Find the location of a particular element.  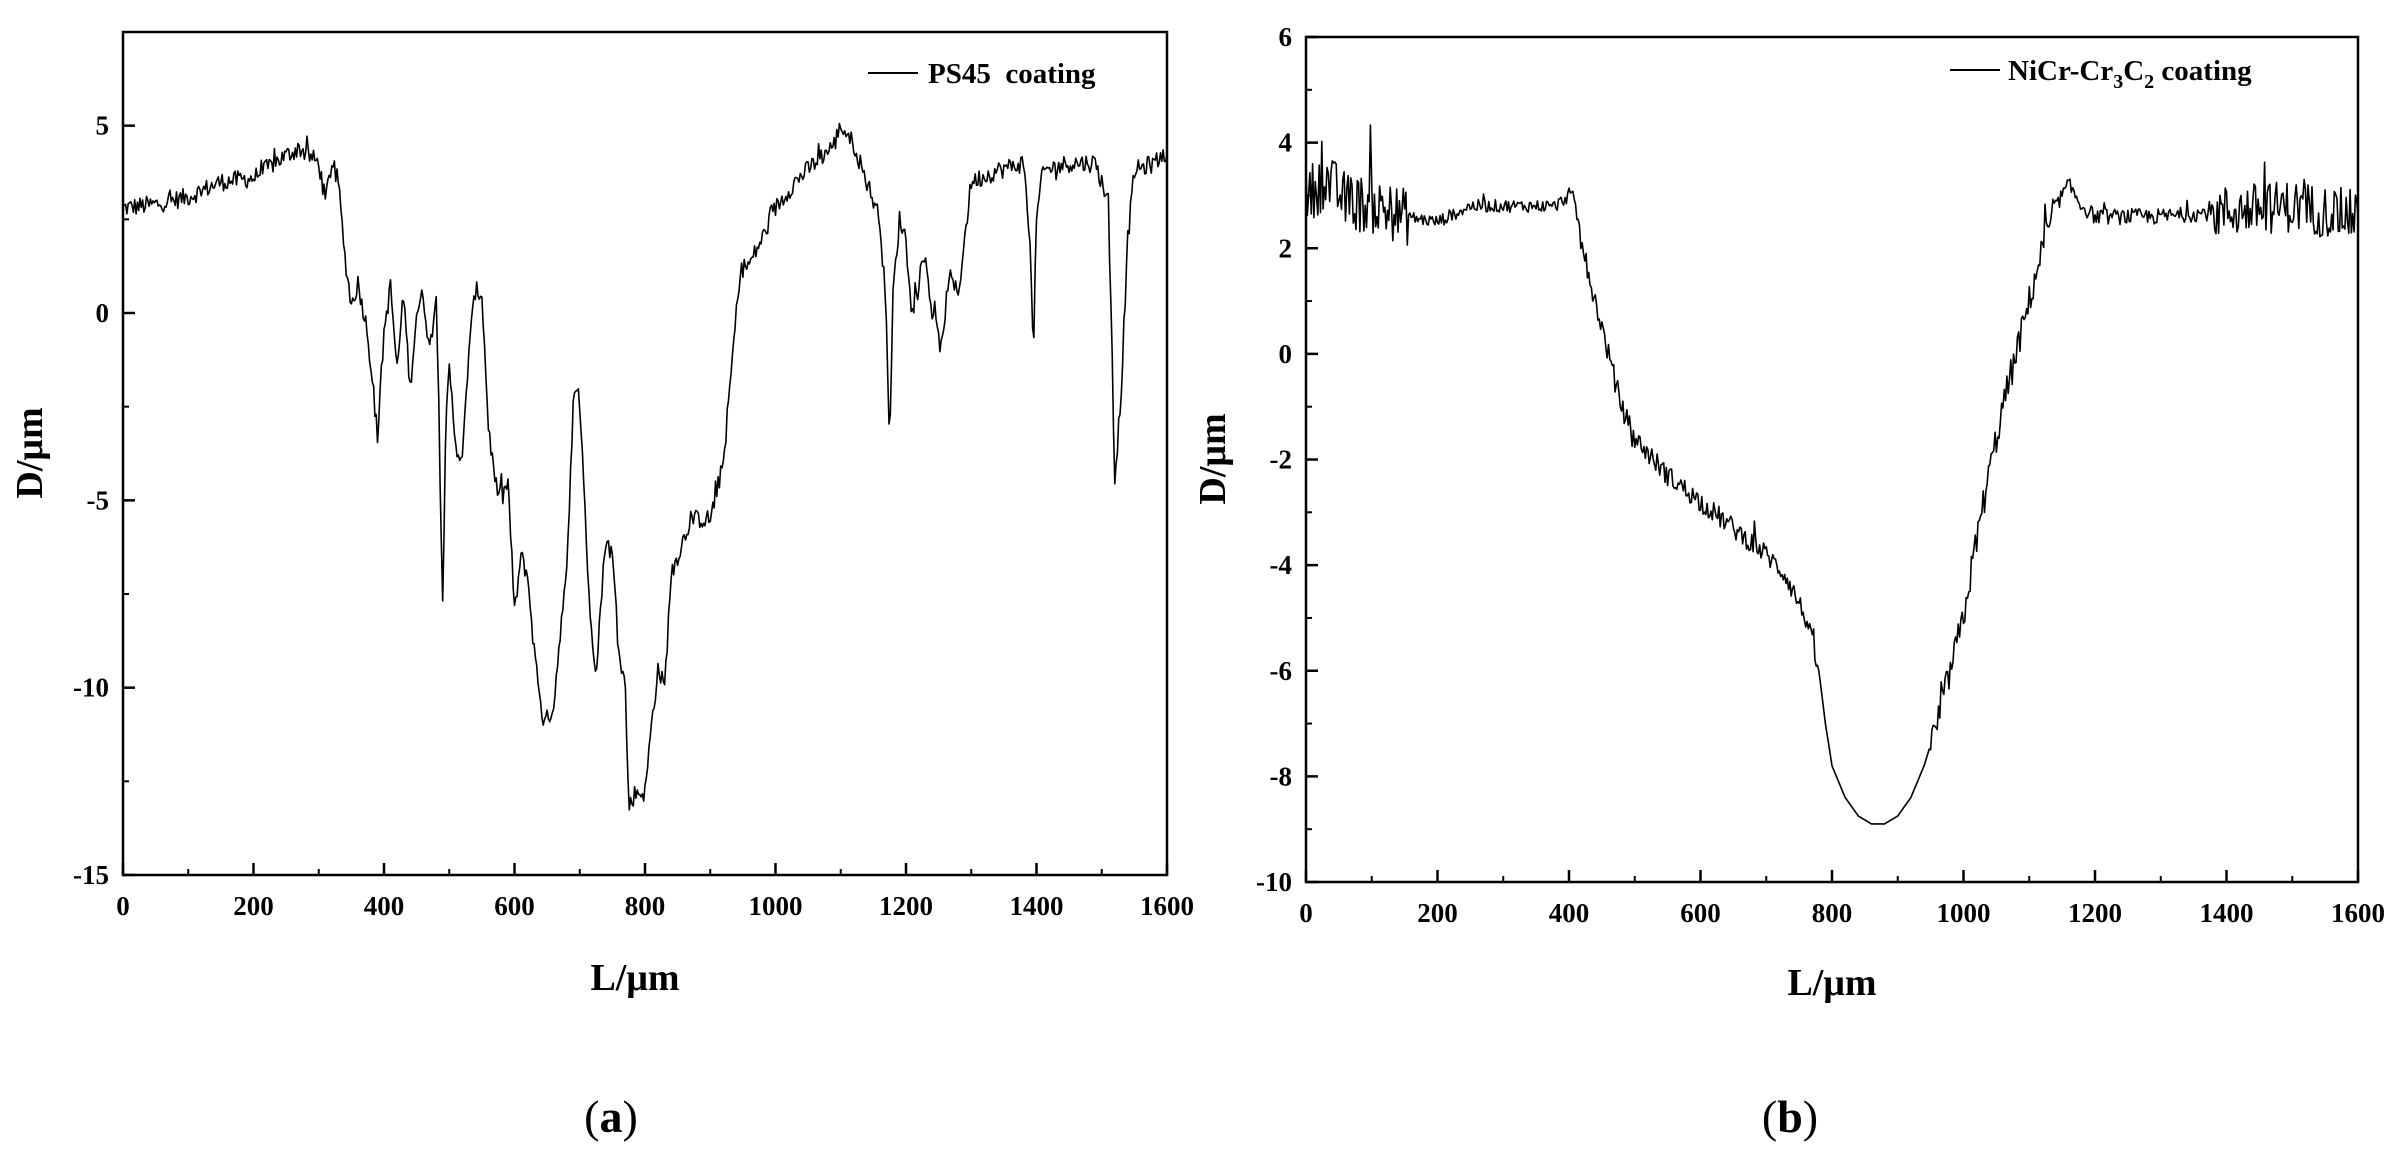

legend-subscript-3: 3 is located at coordinates (2118, 82).